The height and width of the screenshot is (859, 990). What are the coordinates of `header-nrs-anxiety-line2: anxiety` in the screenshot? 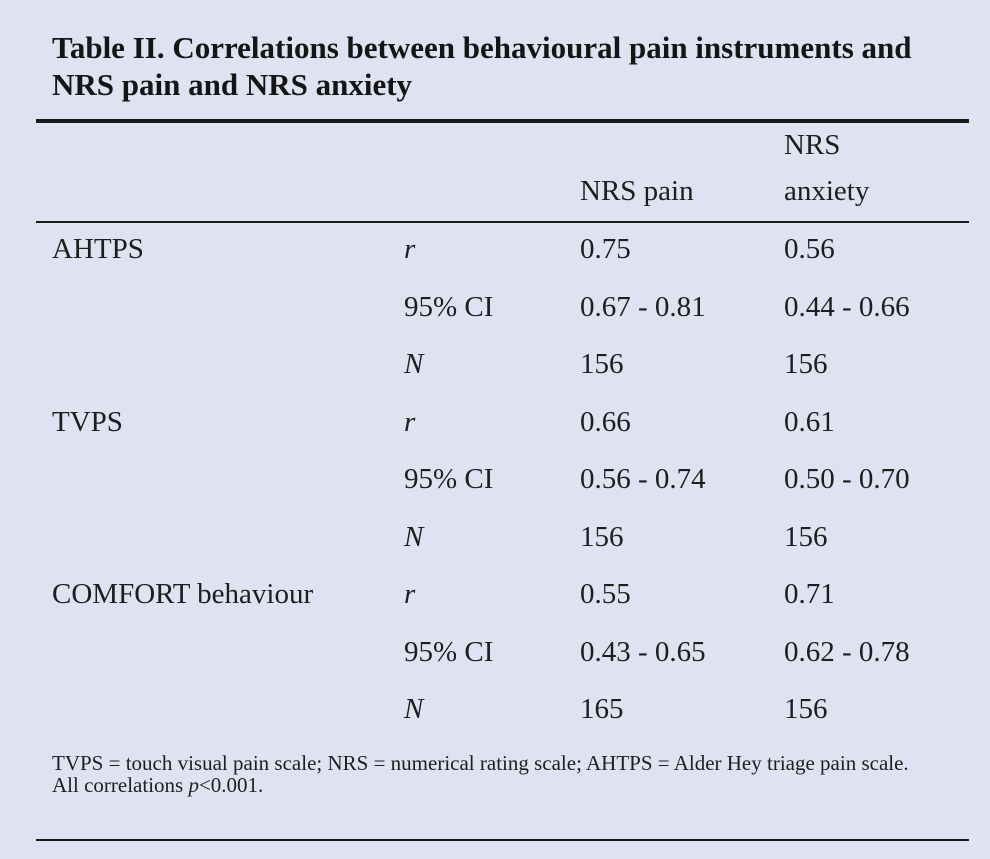 It's located at (827, 191).